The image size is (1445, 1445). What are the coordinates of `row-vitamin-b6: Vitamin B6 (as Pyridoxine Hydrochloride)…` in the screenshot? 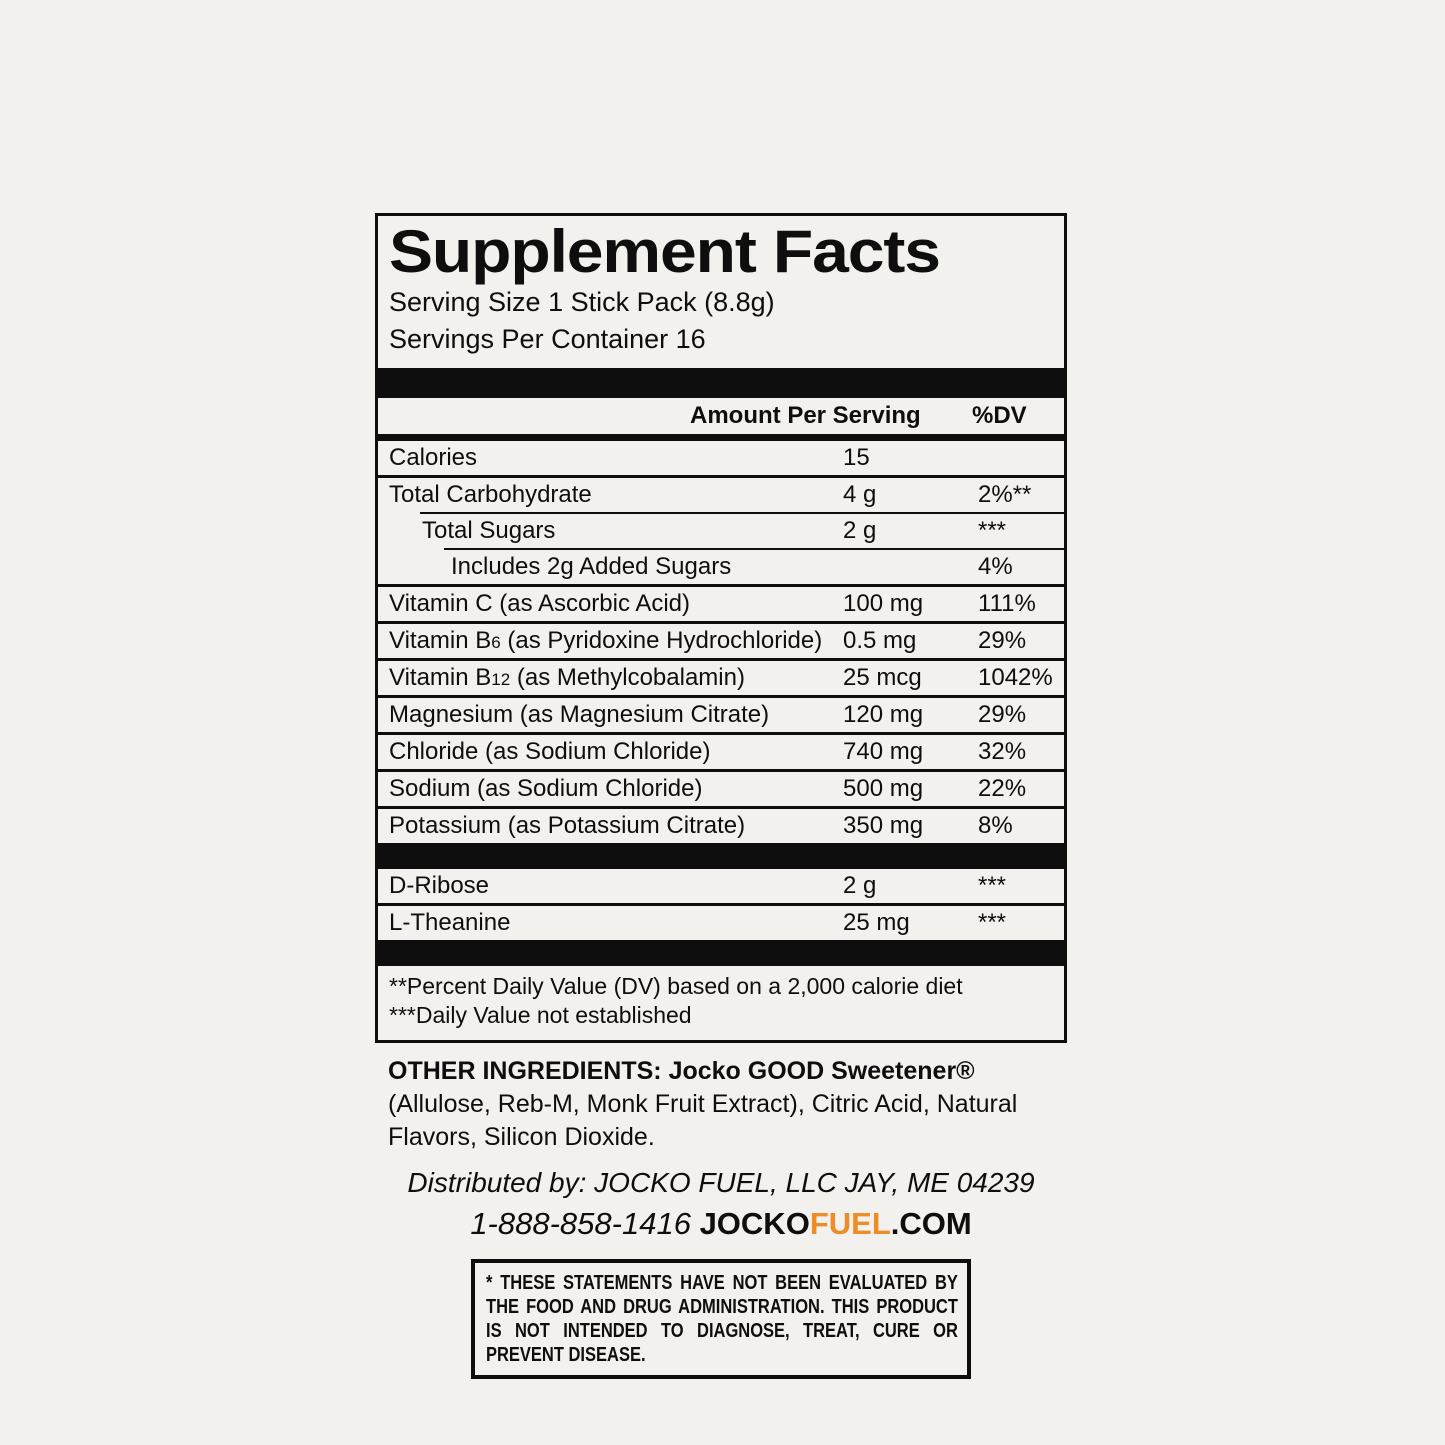 It's located at (708, 640).